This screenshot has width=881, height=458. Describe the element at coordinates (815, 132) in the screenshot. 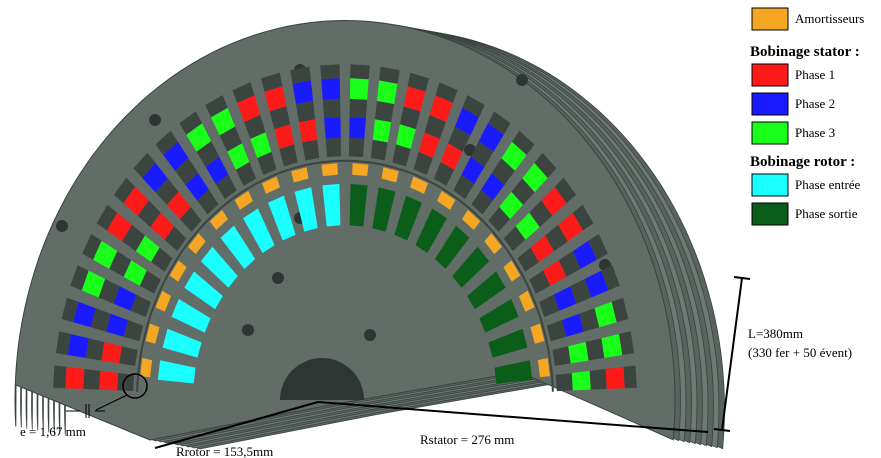

I see `legend-label: Phase 3` at that location.